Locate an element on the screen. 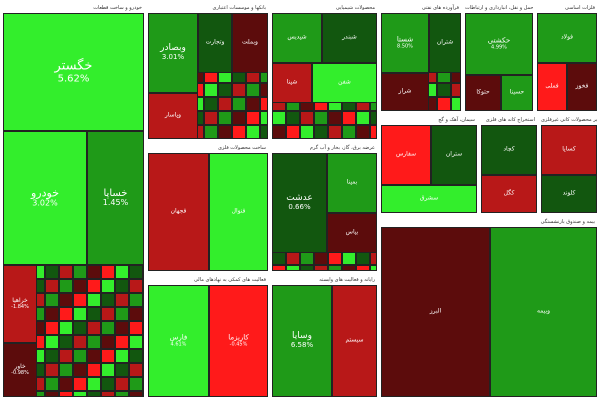 This screenshot has width=600, height=400. stock-tile: حکشتی 4.99% is located at coordinates (499, 44).